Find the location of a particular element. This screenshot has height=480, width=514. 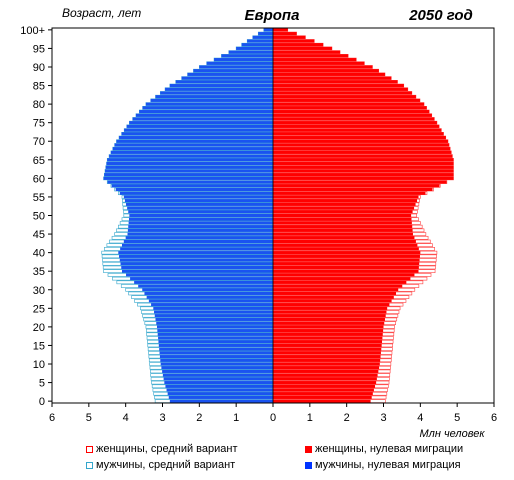

legend-swatch-male-medium is located at coordinates (89, 465).